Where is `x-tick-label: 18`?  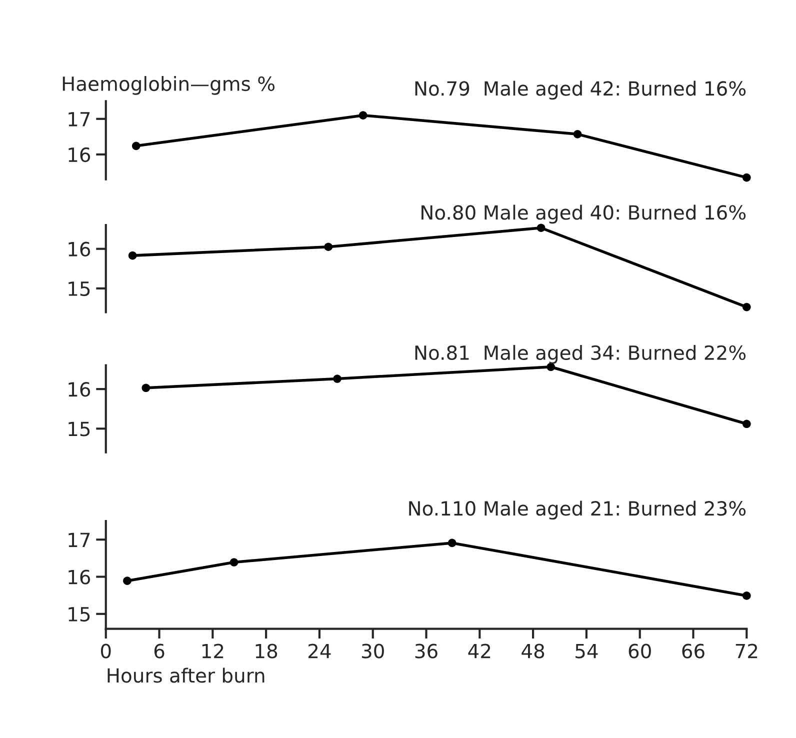 x-tick-label: 18 is located at coordinates (267, 651).